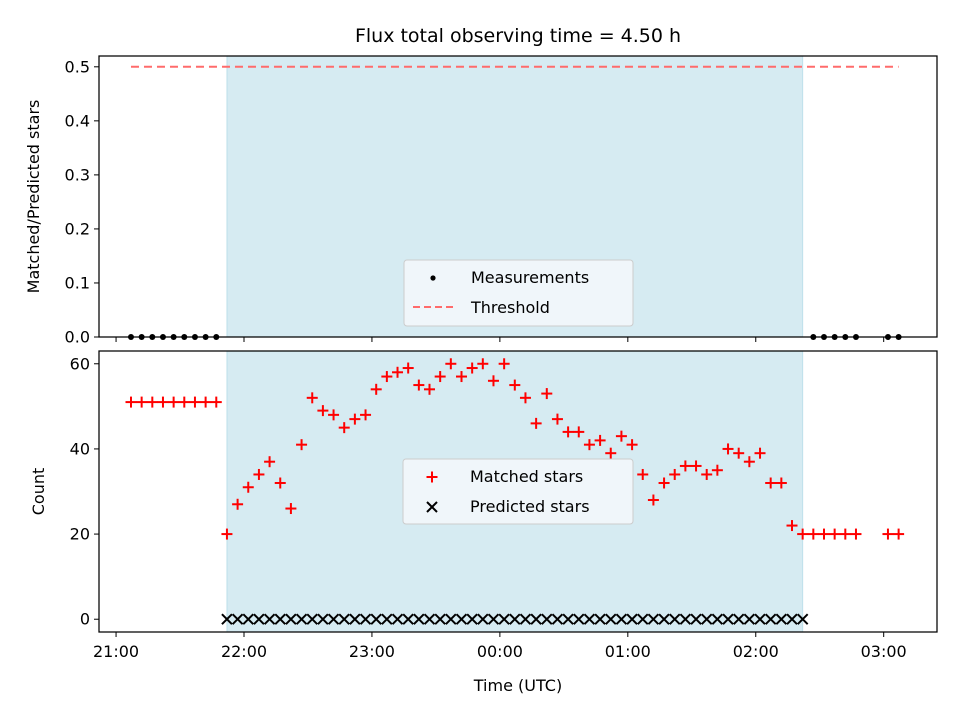 This screenshot has width=960, height=720. Describe the element at coordinates (432, 477) in the screenshot. I see `legend-plus` at that location.